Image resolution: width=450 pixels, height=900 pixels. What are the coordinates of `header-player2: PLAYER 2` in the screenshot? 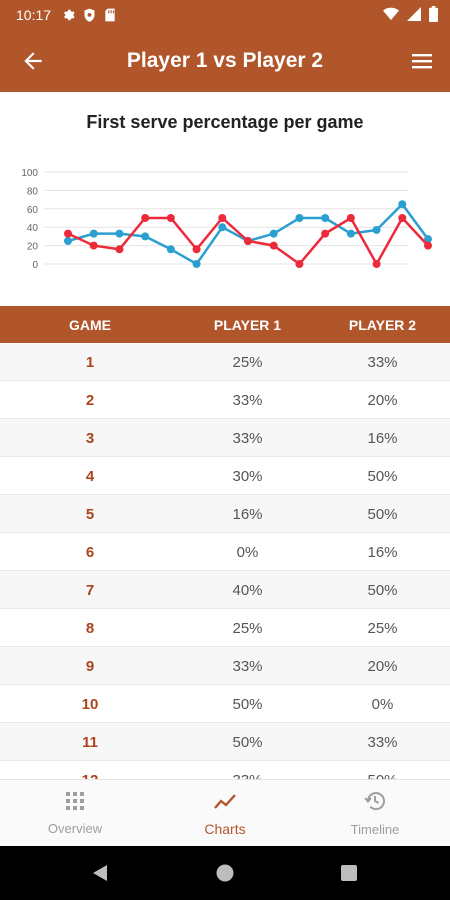 It's located at (382, 325).